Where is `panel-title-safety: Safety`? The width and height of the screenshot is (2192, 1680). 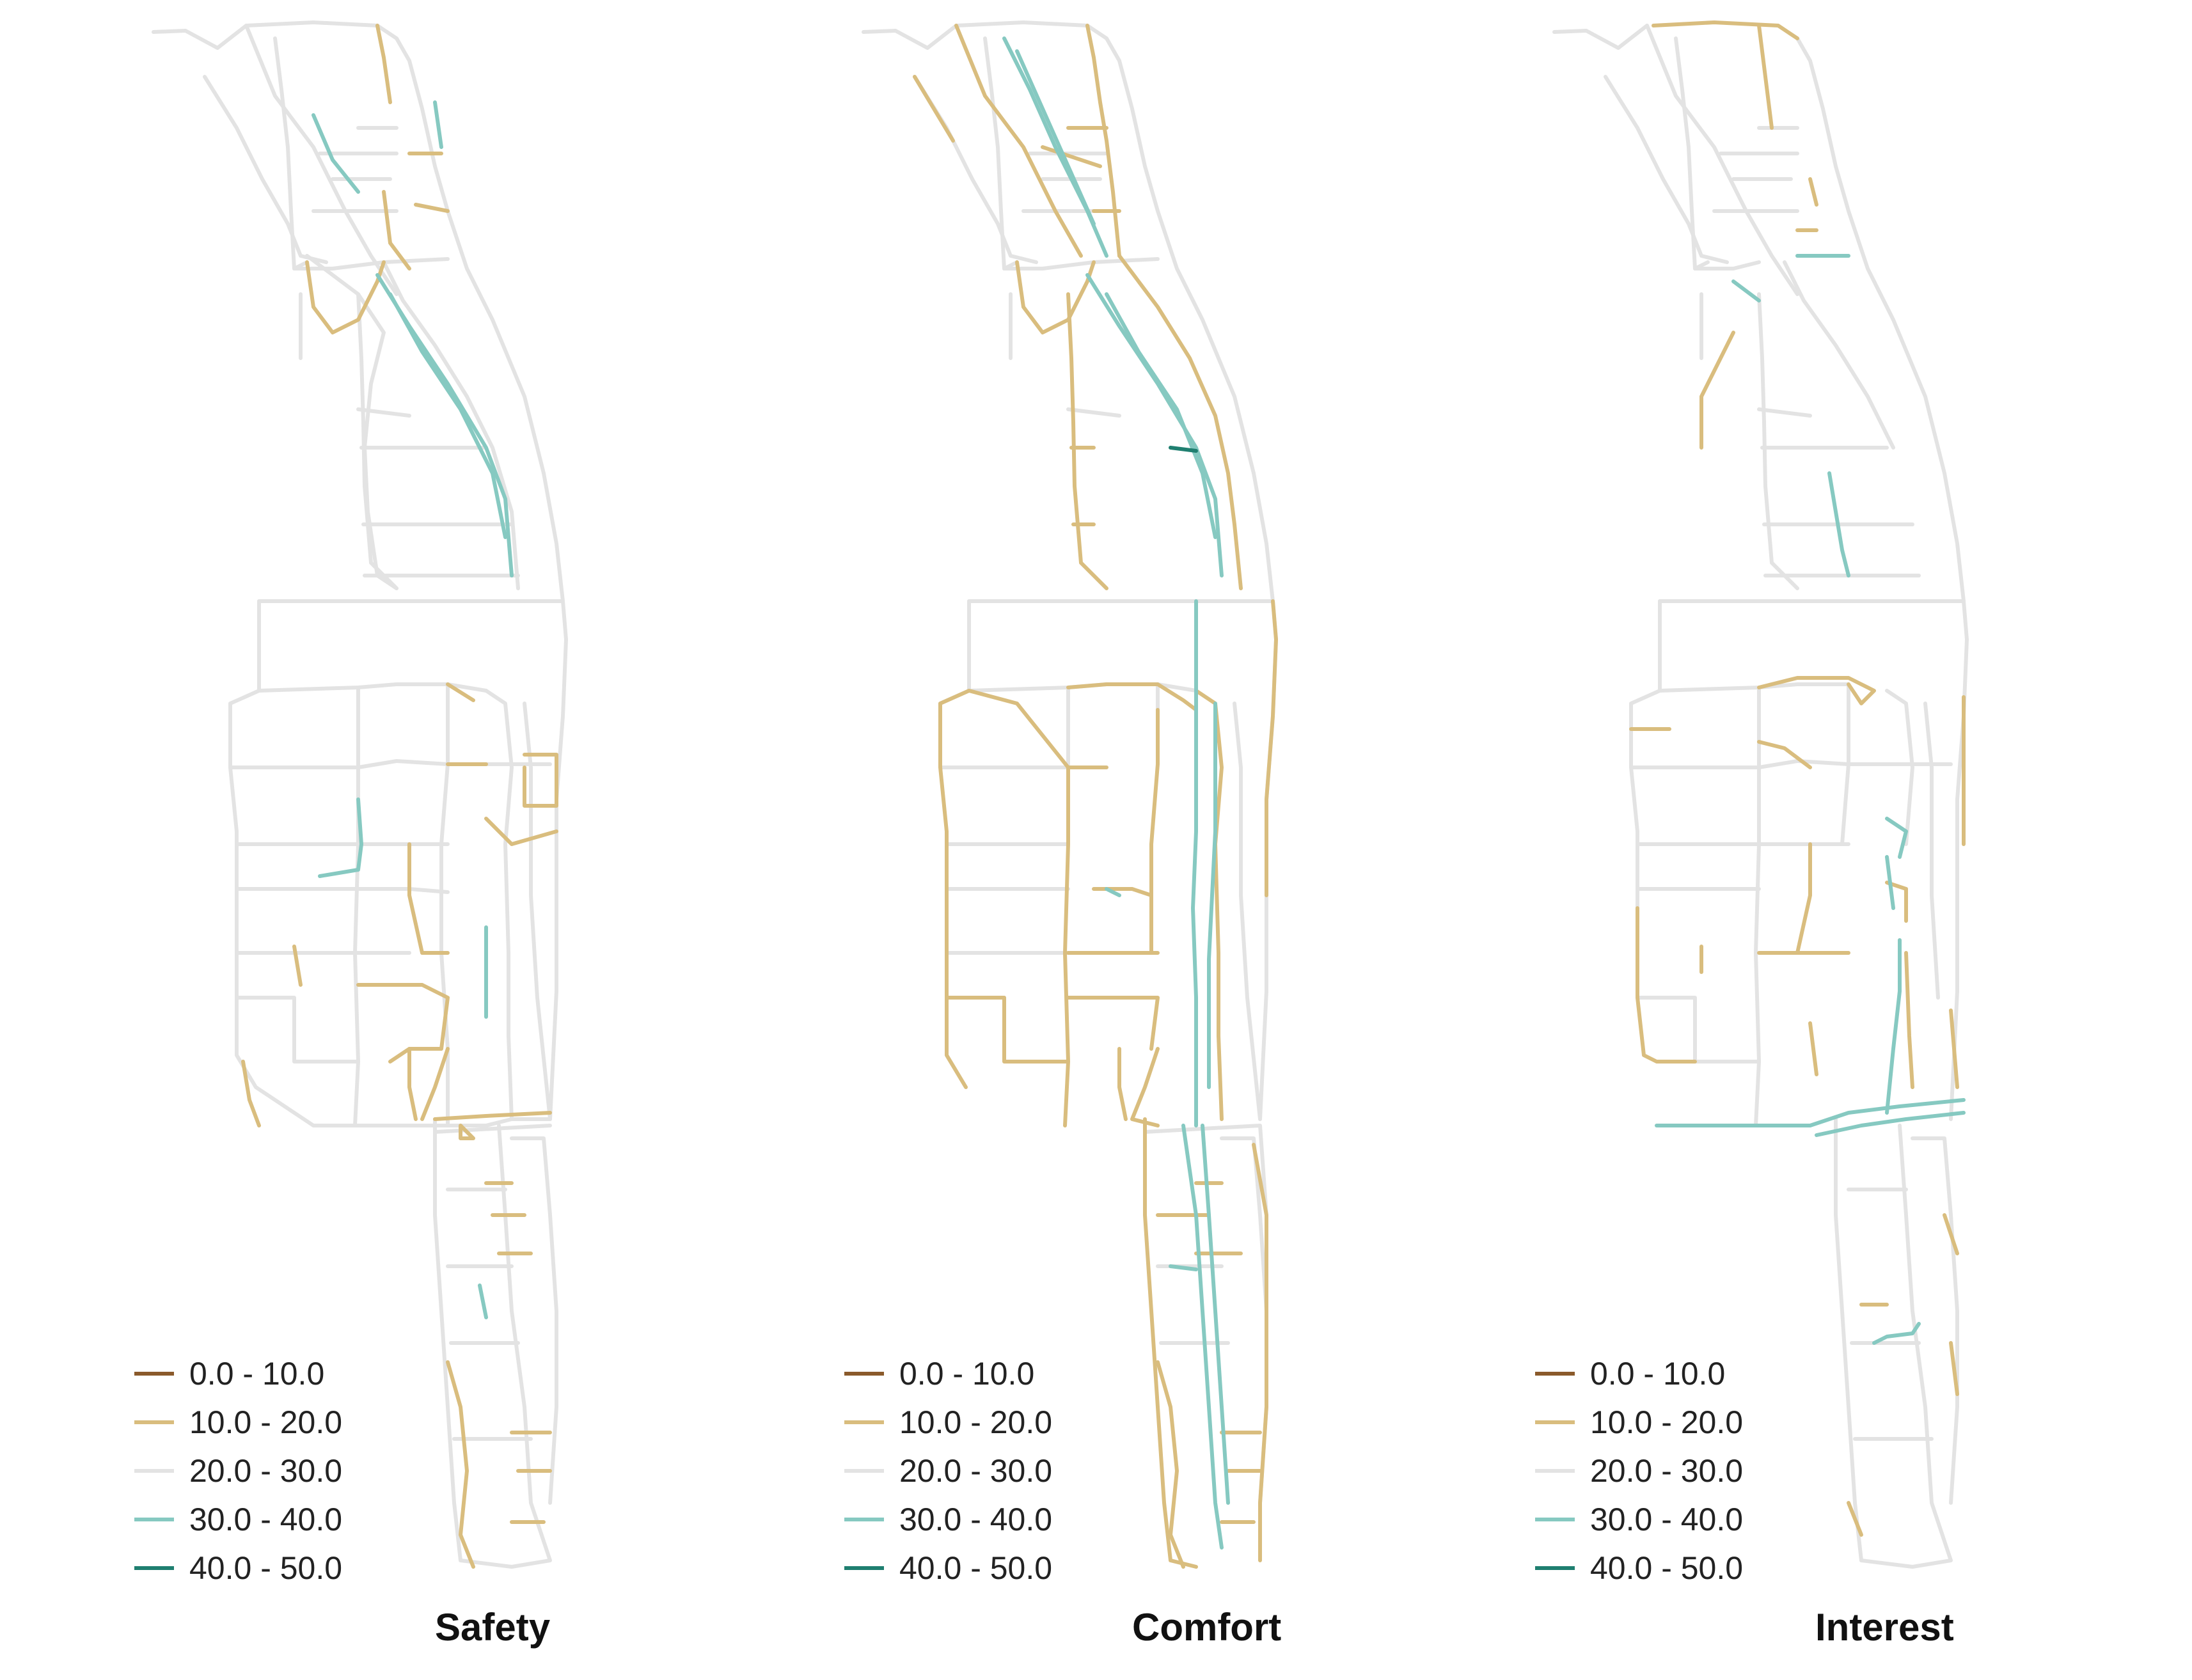
panel-title-safety: Safety is located at coordinates (493, 1627).